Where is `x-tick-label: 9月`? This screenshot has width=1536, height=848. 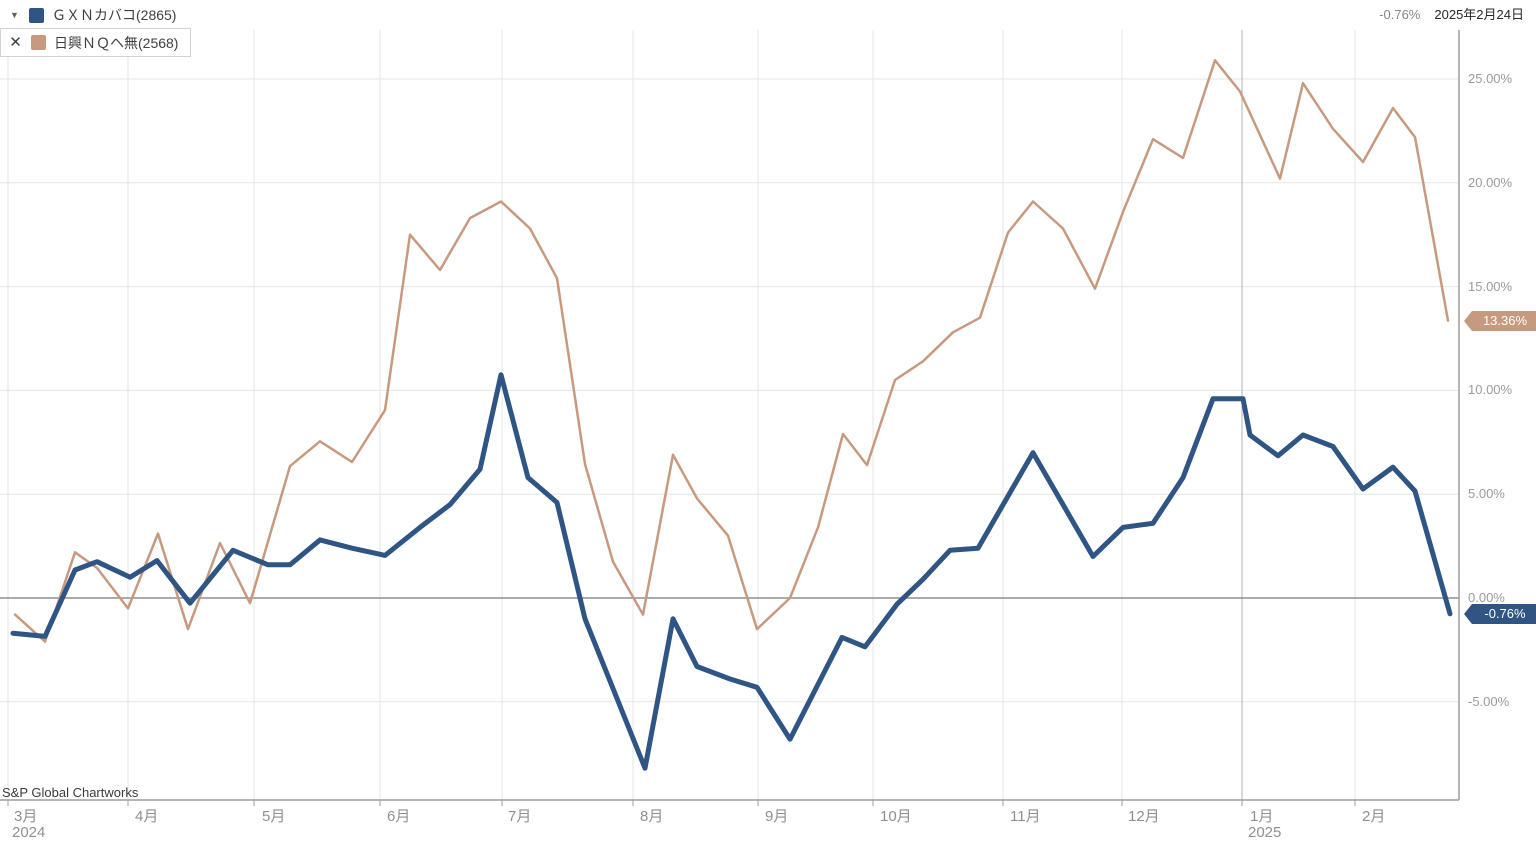
x-tick-label: 9月 is located at coordinates (777, 816).